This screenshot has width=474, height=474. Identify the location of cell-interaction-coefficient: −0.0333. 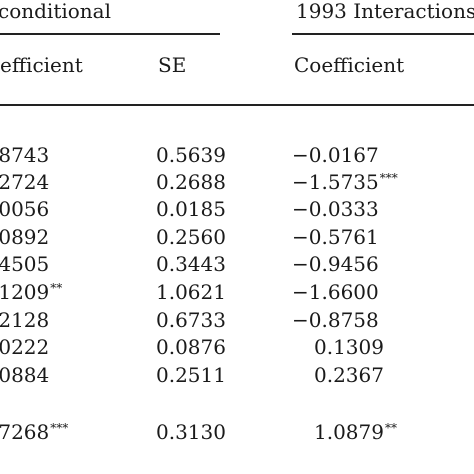
(335, 209).